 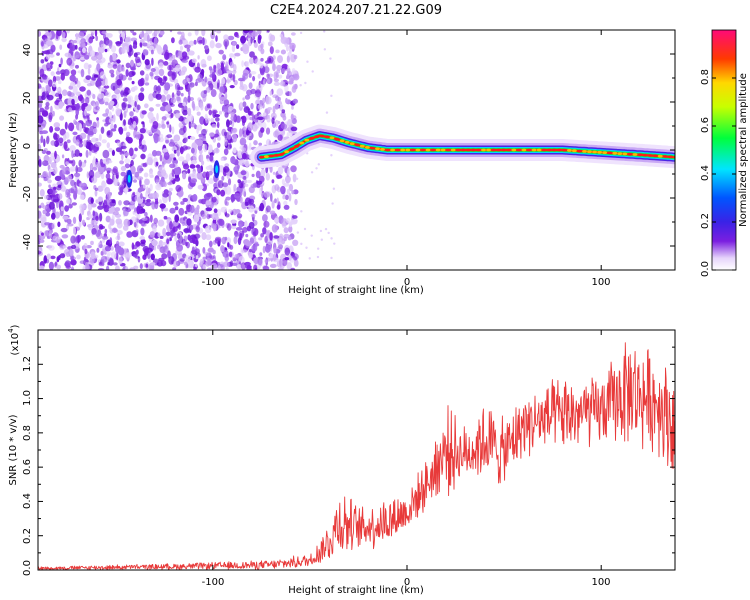 I want to click on noise-streak-core, so click(x=217, y=169).